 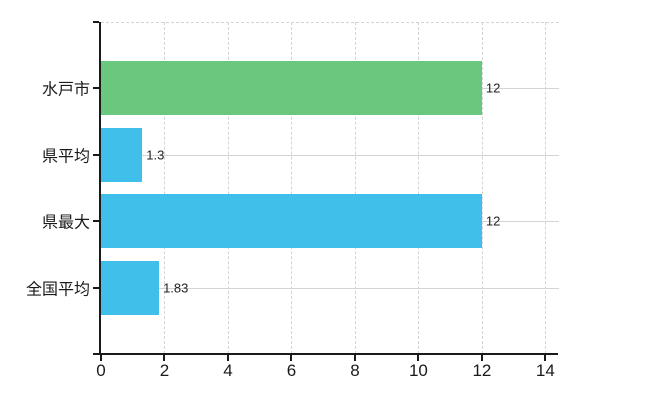 What do you see at coordinates (65, 223) in the screenshot?
I see `category-label: 県最大` at bounding box center [65, 223].